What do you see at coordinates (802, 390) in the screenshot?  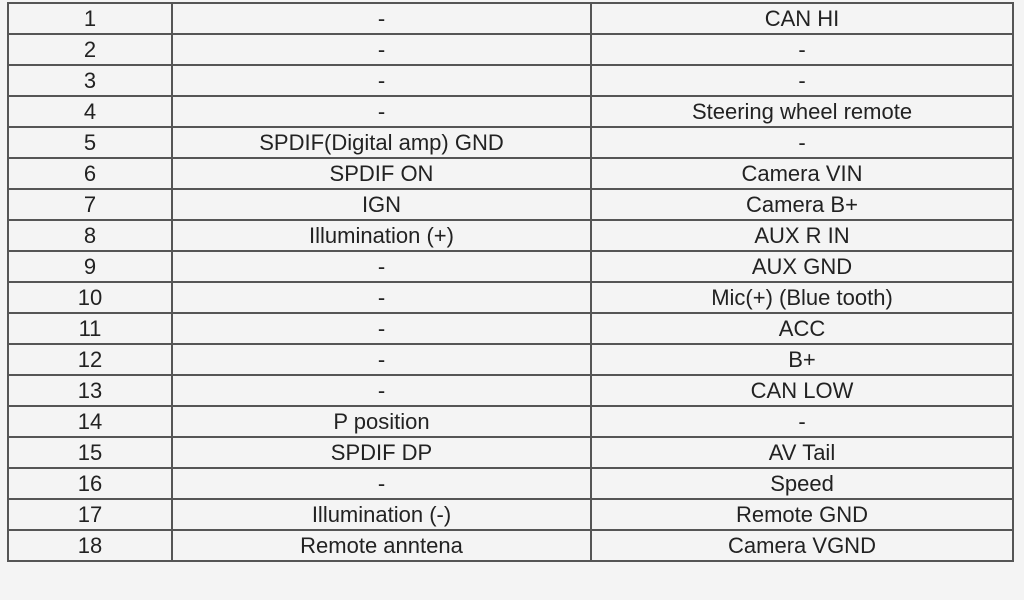 I see `pin-function-b-cell: CAN LOW` at bounding box center [802, 390].